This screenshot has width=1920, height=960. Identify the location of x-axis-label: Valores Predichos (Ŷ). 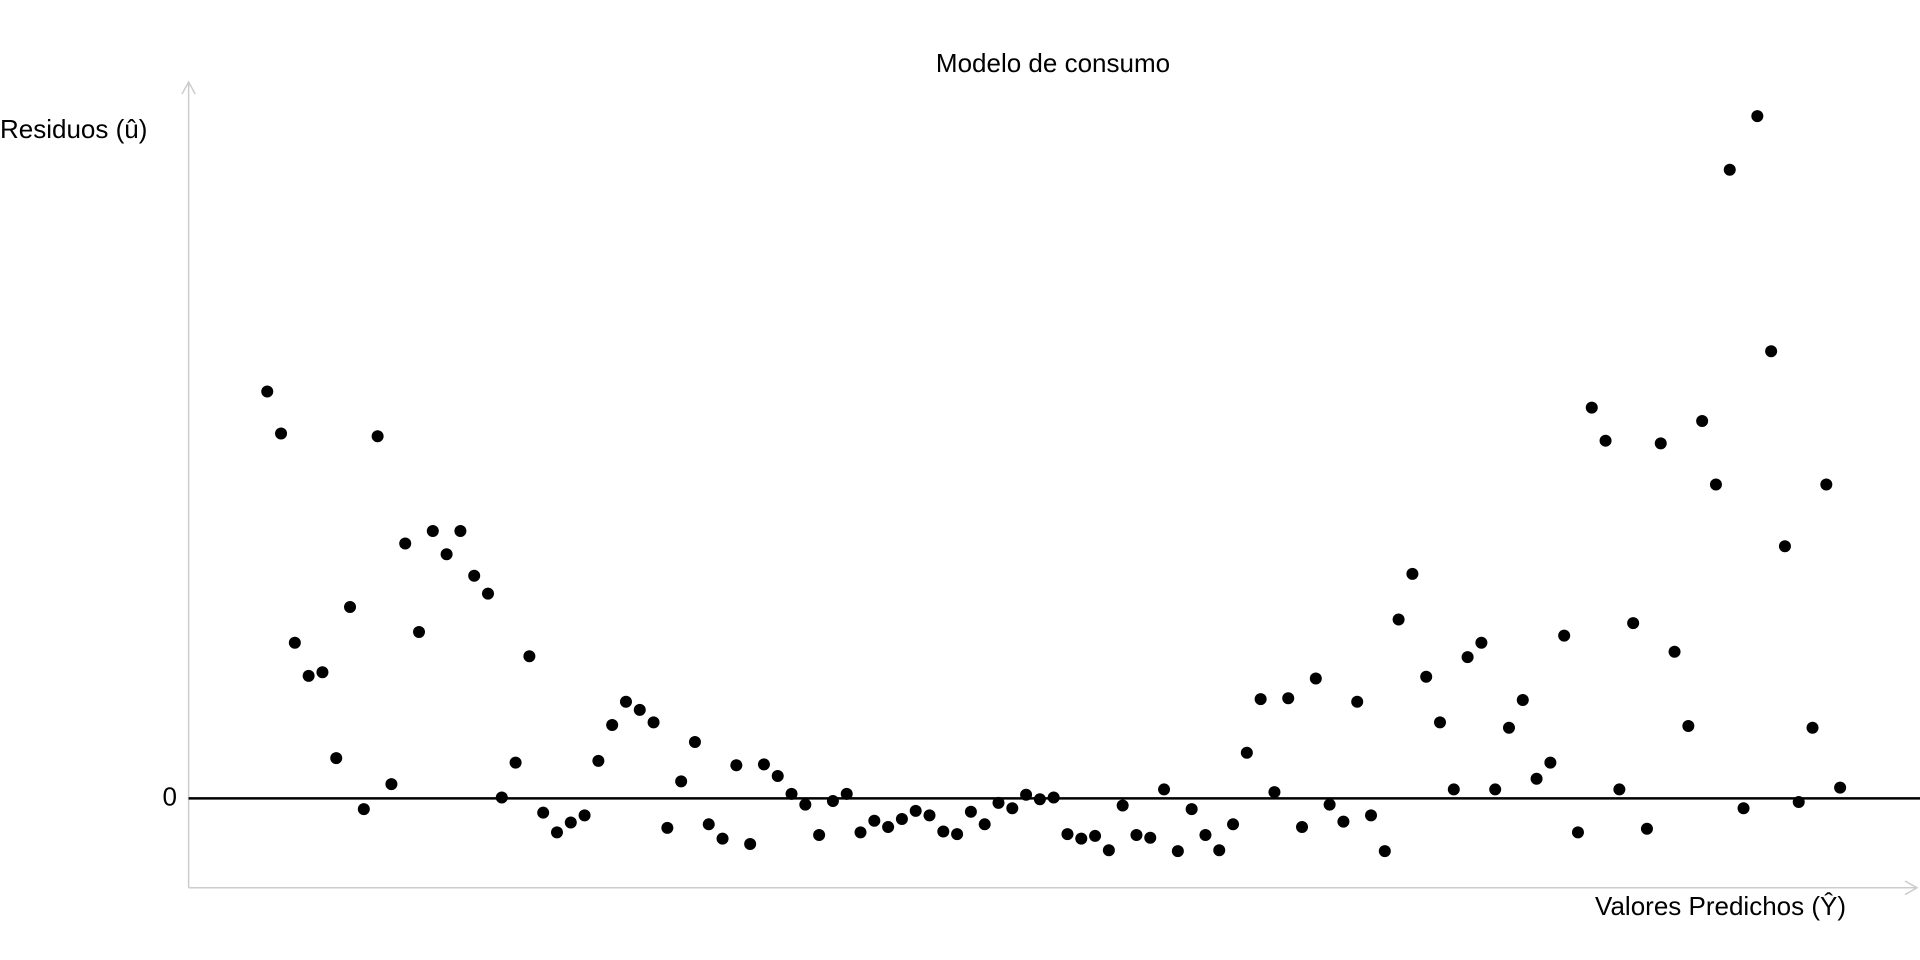
(1720, 906).